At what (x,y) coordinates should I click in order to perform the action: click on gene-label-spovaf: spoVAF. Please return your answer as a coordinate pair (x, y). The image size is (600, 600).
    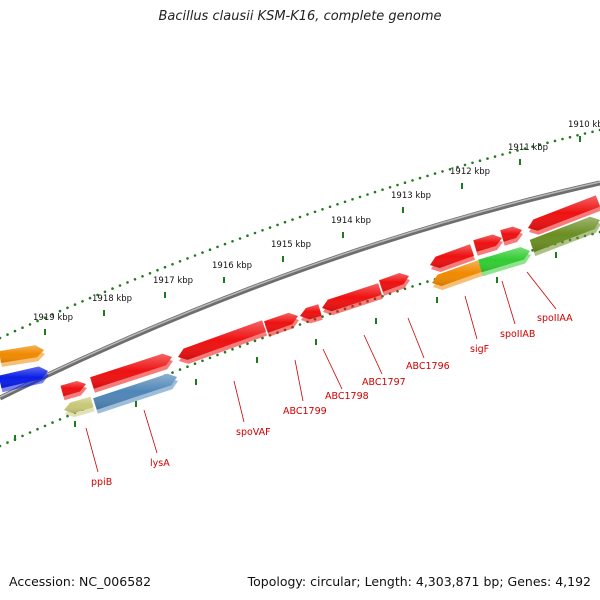
    Looking at the image, I should click on (253, 432).